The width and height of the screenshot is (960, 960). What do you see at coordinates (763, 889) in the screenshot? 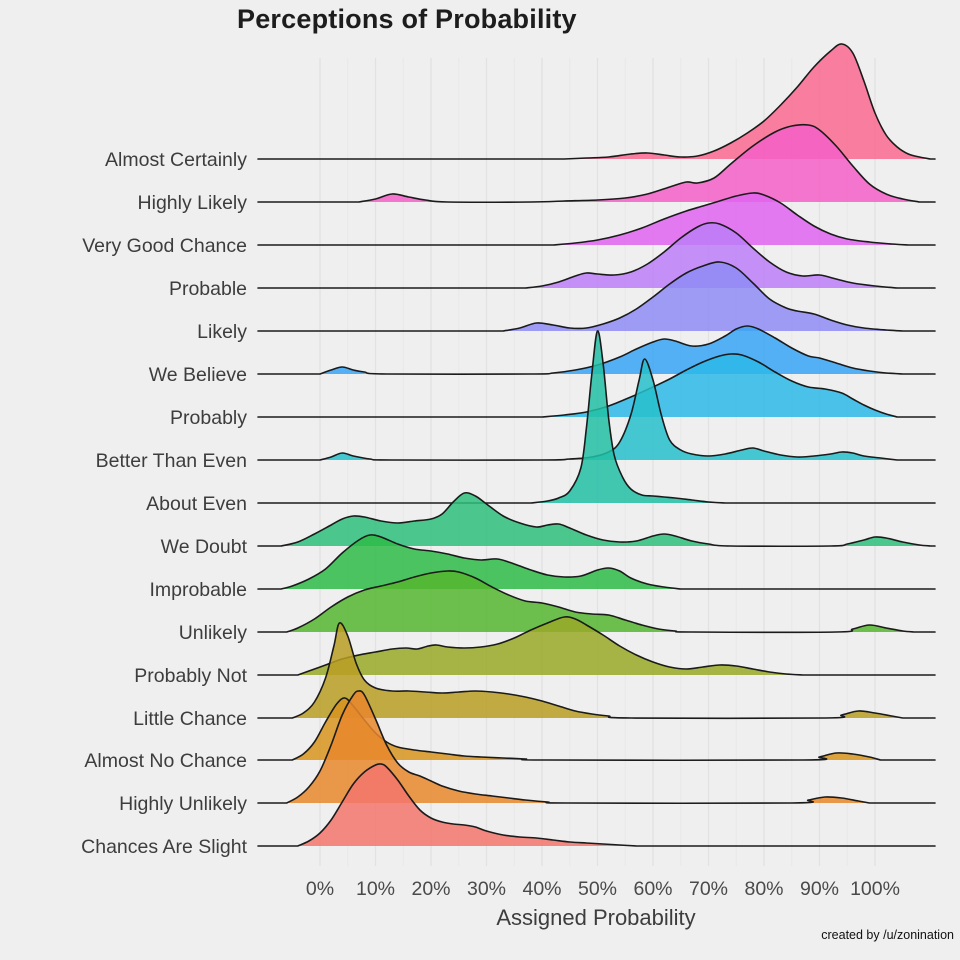
I see `x-tick-80: 80%` at bounding box center [763, 889].